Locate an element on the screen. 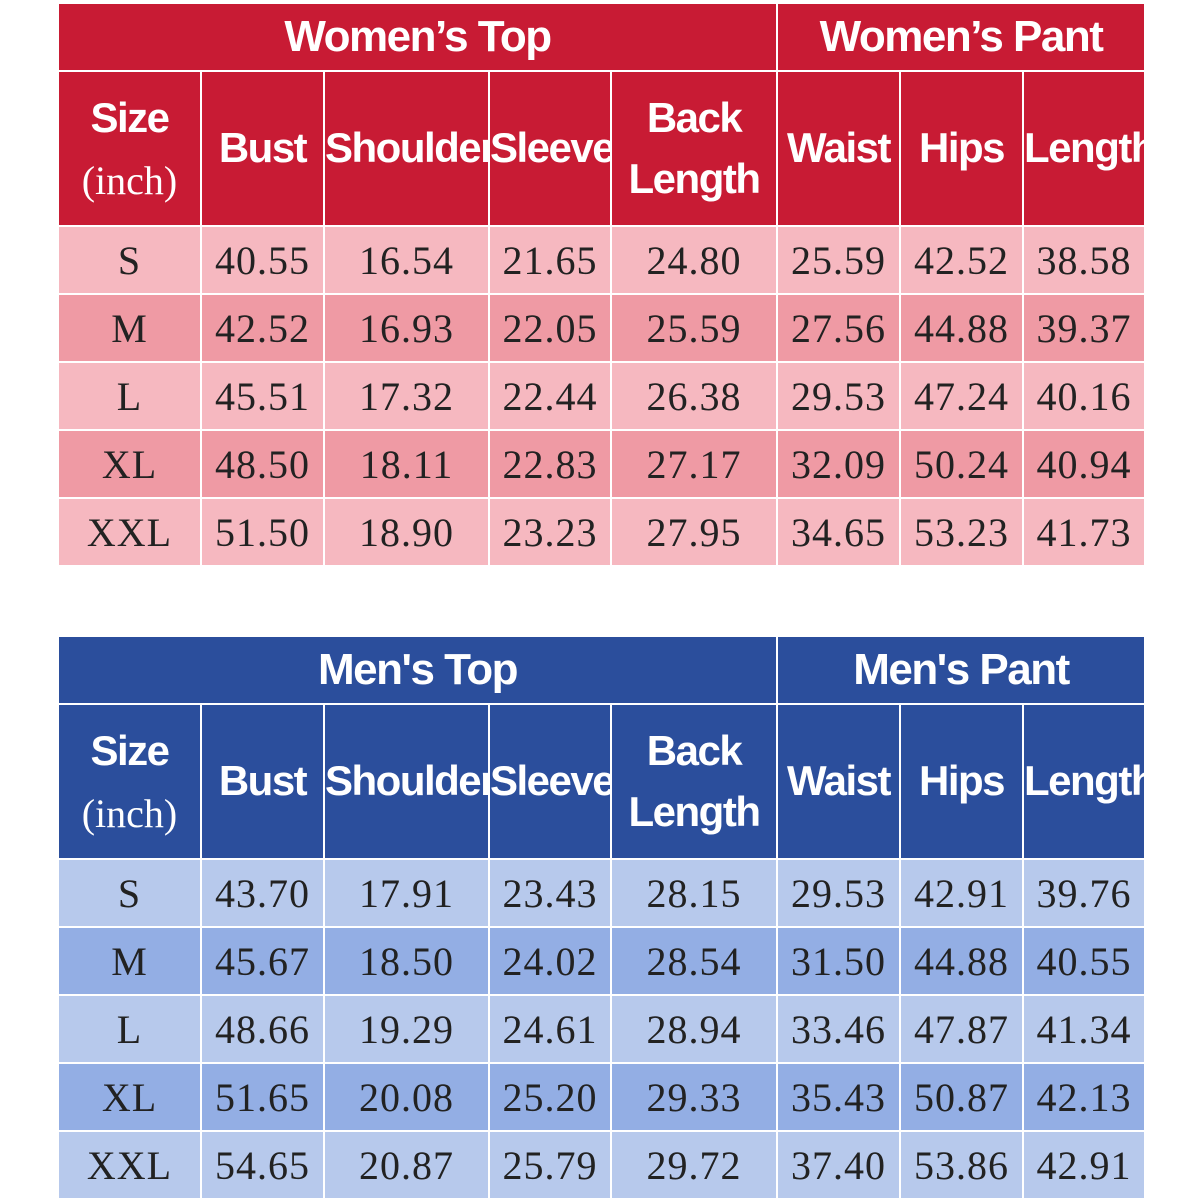 The width and height of the screenshot is (1200, 1200). group-header-row: Men's Top Men's Pant is located at coordinates (601, 670).